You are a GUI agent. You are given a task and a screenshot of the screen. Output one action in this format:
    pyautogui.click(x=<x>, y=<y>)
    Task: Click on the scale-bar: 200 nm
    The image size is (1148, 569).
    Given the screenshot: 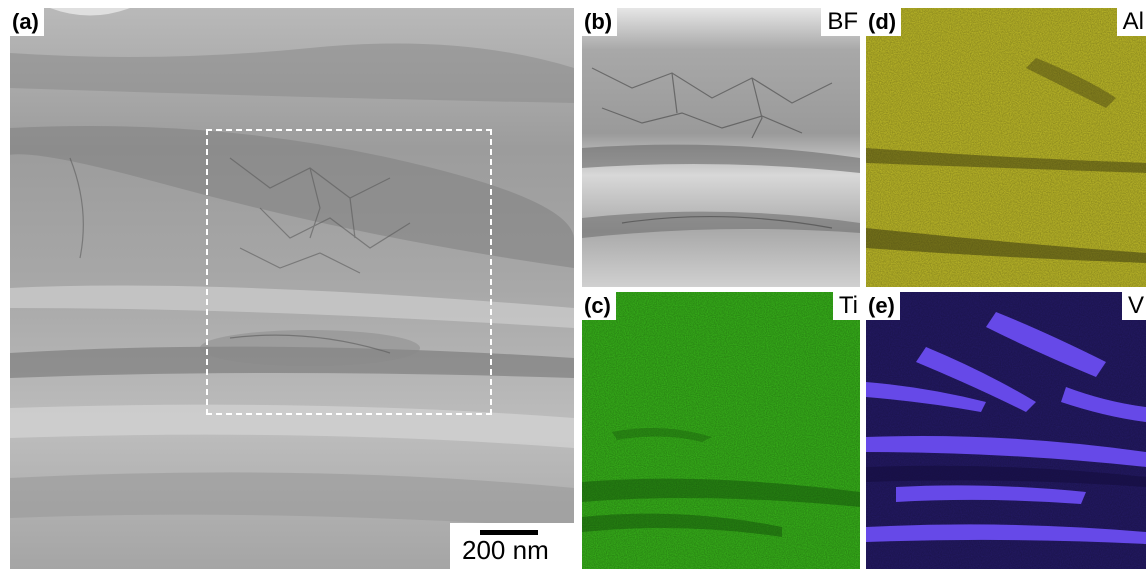 What is the action you would take?
    pyautogui.click(x=512, y=546)
    